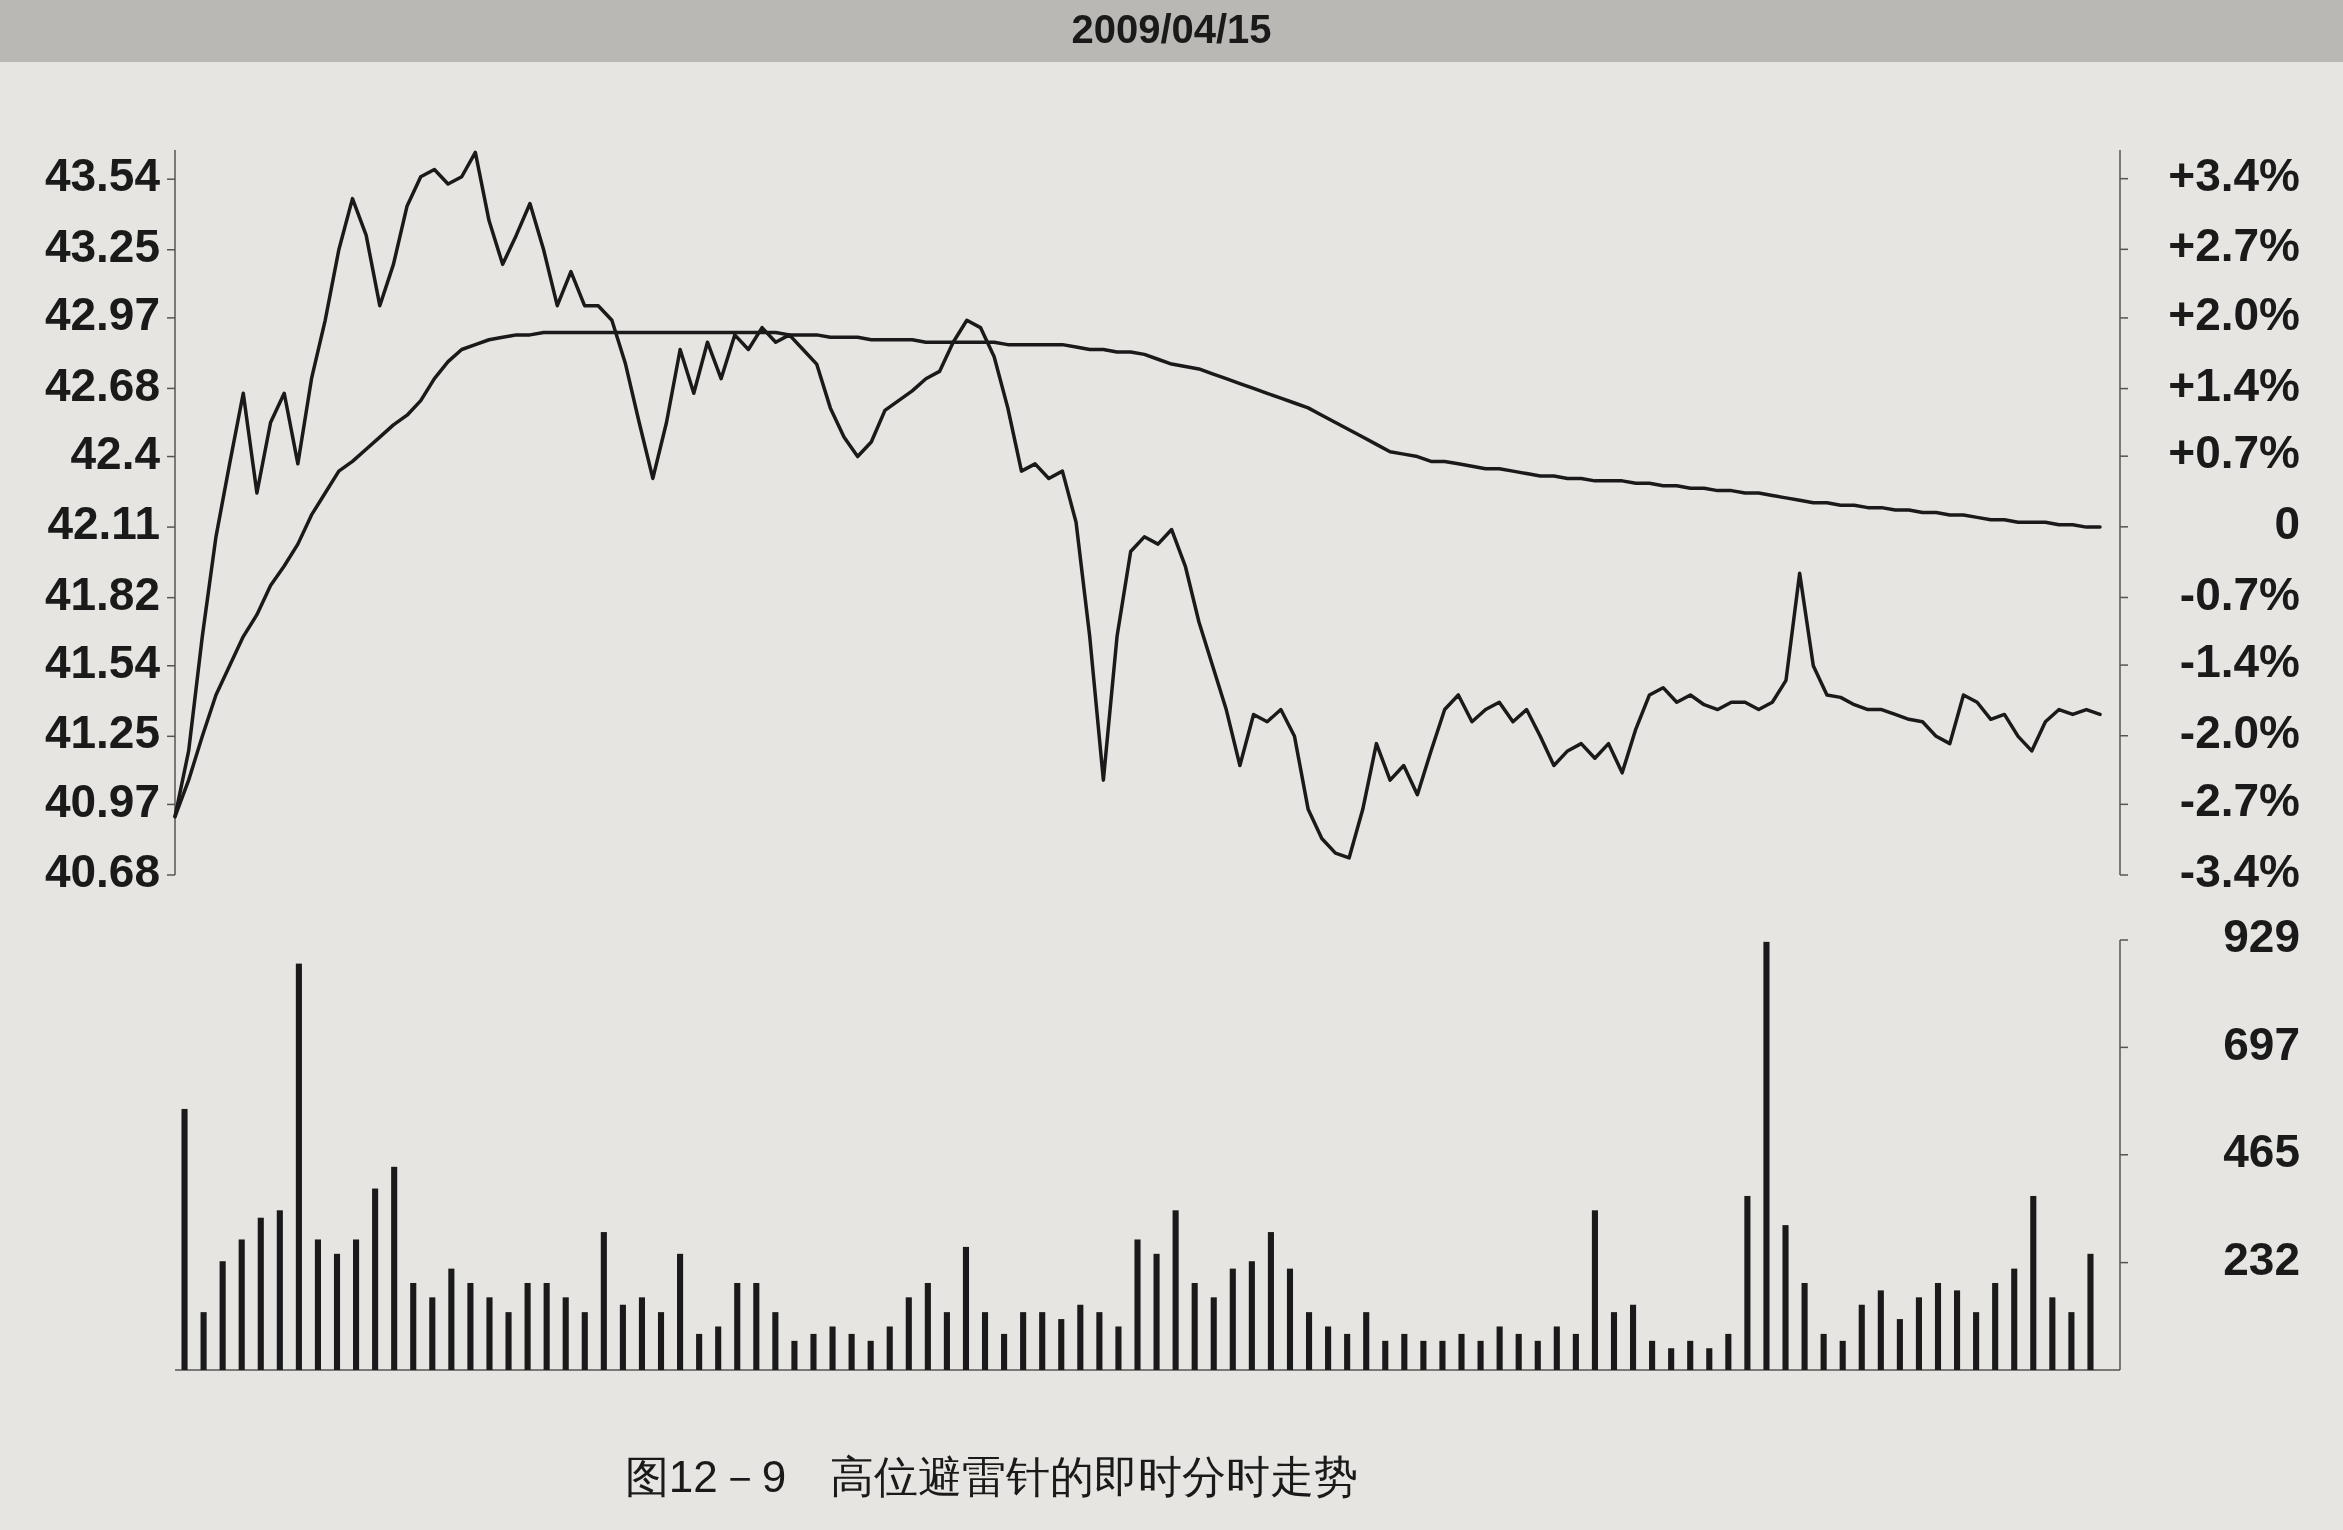 The height and width of the screenshot is (1530, 2343). What do you see at coordinates (2239, 871) in the screenshot?
I see `y2-tick-label: -3.4%` at bounding box center [2239, 871].